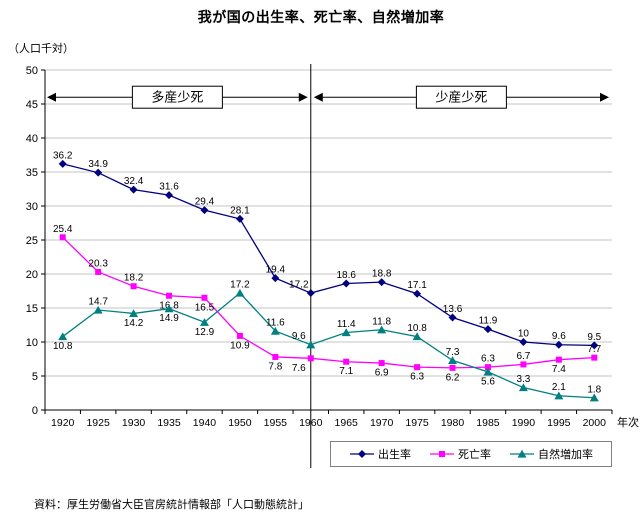  What do you see at coordinates (524, 334) in the screenshot?
I see `data-label: 10` at bounding box center [524, 334].